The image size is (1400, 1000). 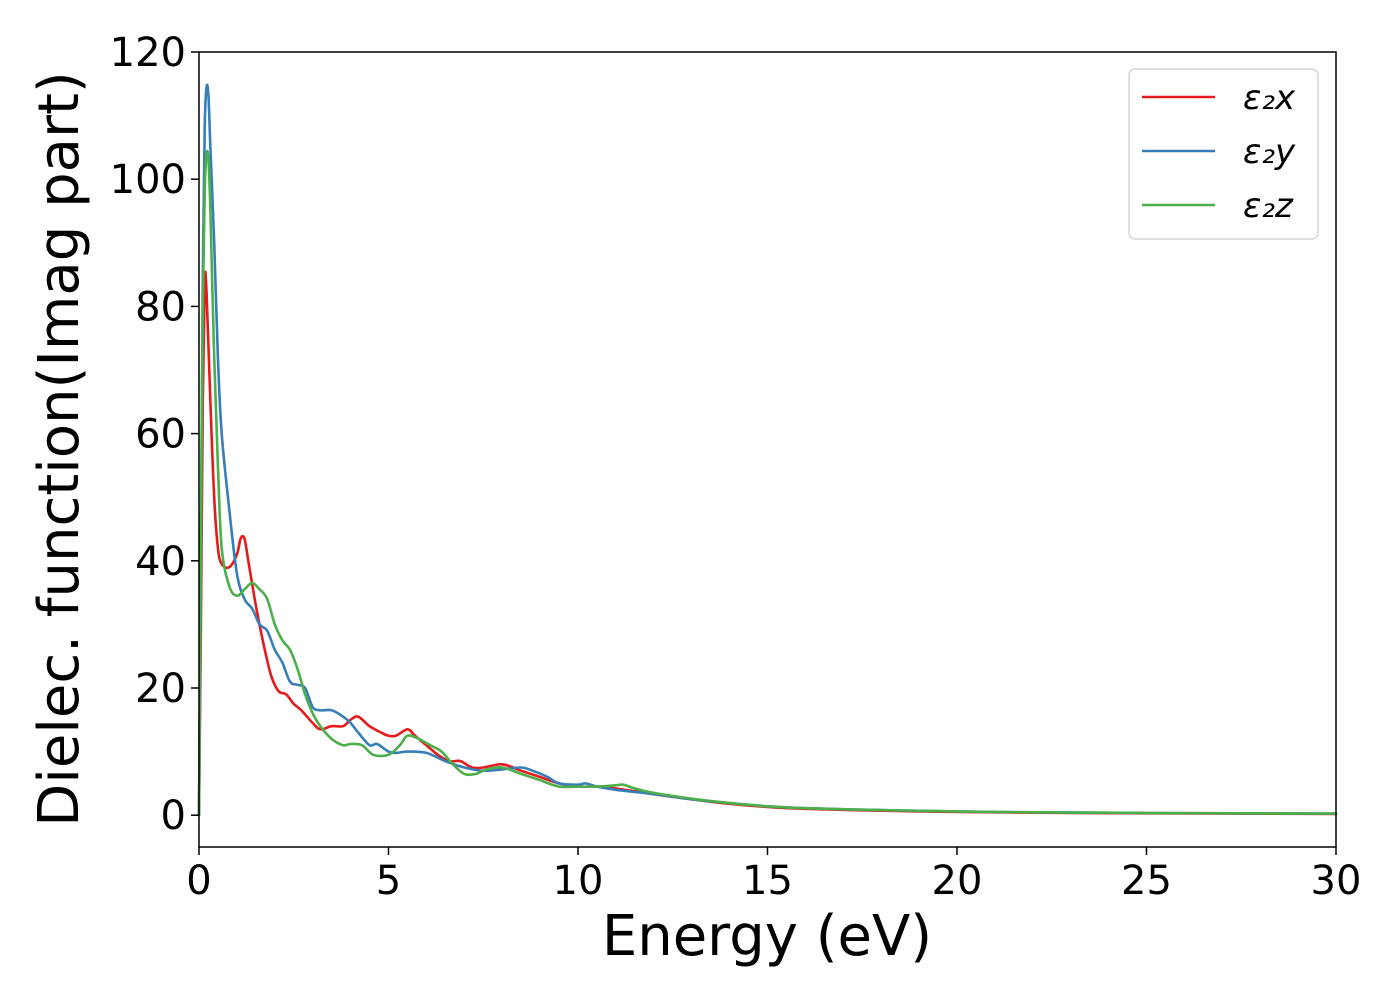 I want to click on legend-label-1: ε₂y, so click(x=1269, y=152).